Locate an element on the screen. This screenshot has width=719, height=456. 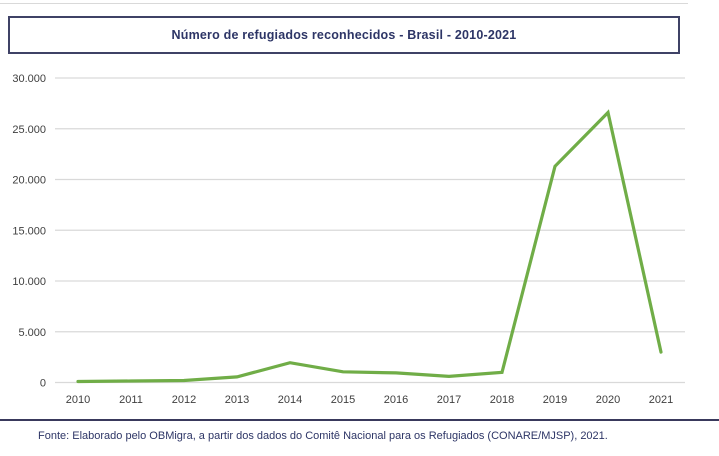
x-axis-tick-label: 2015 is located at coordinates (343, 400).